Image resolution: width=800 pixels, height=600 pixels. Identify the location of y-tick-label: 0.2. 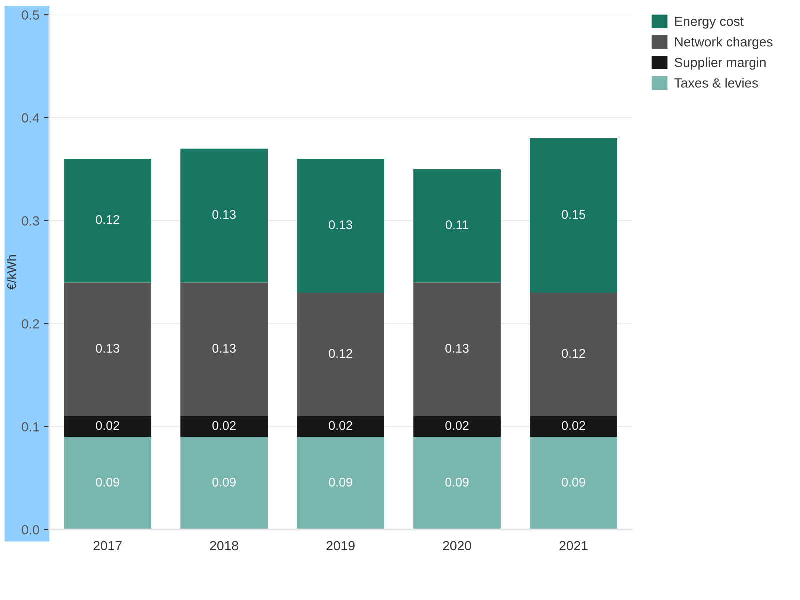
(31, 324).